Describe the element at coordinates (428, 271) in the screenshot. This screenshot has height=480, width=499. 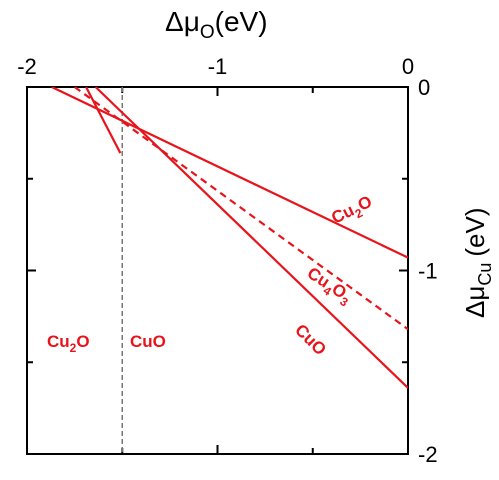
I see `y-tick-label-1: -1` at that location.